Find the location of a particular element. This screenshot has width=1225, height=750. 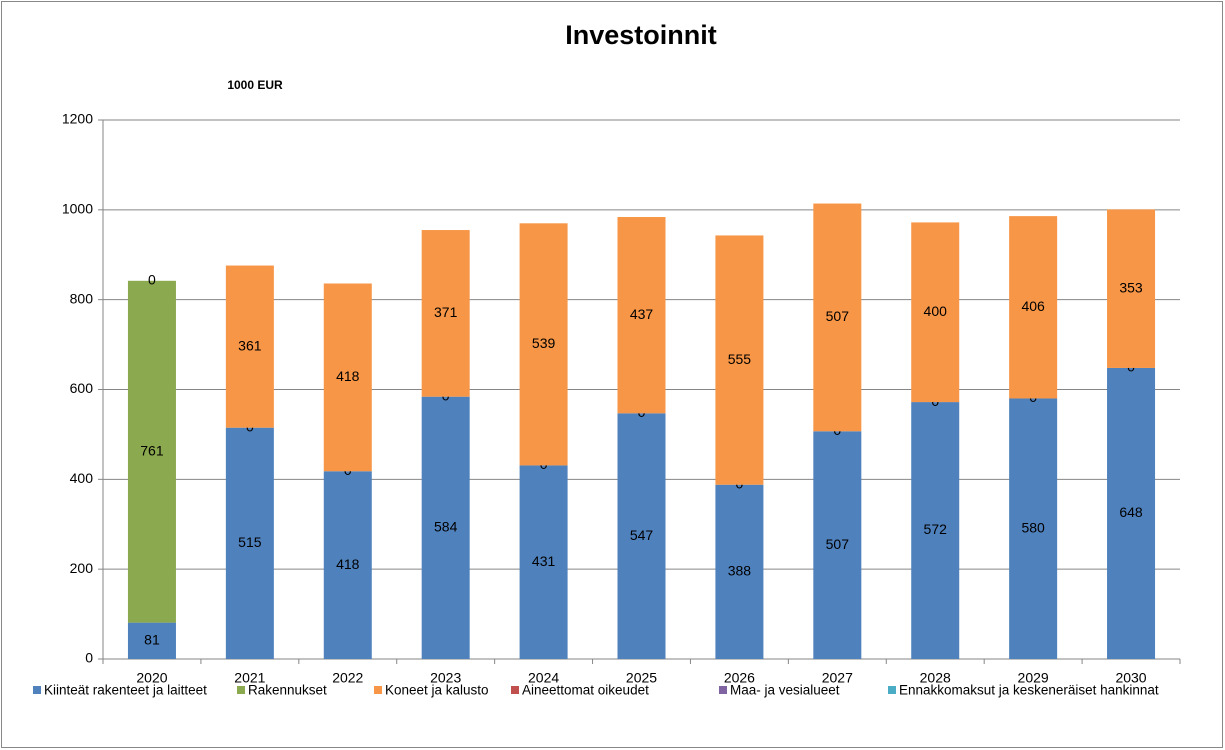

x-tick-label: 2026 is located at coordinates (739, 678).